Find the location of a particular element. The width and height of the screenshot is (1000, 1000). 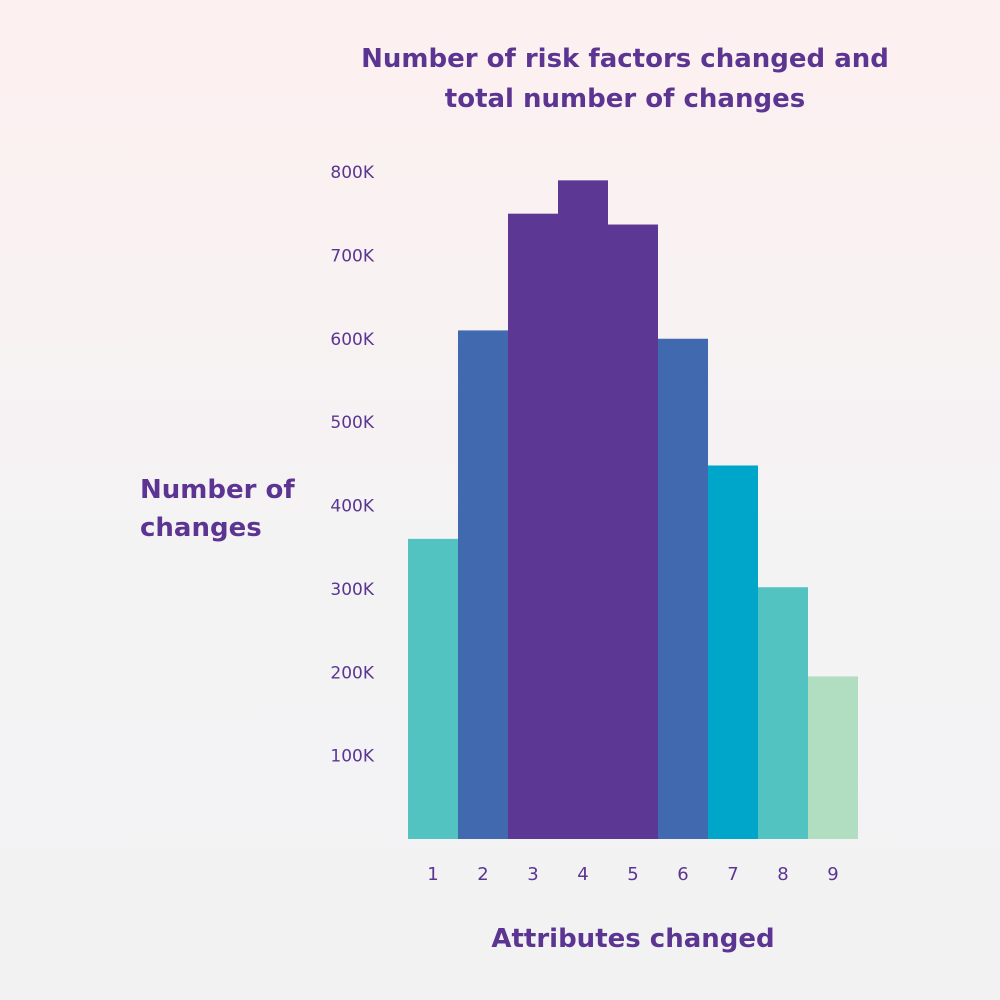

x-tick-label: 5 is located at coordinates (632, 874).